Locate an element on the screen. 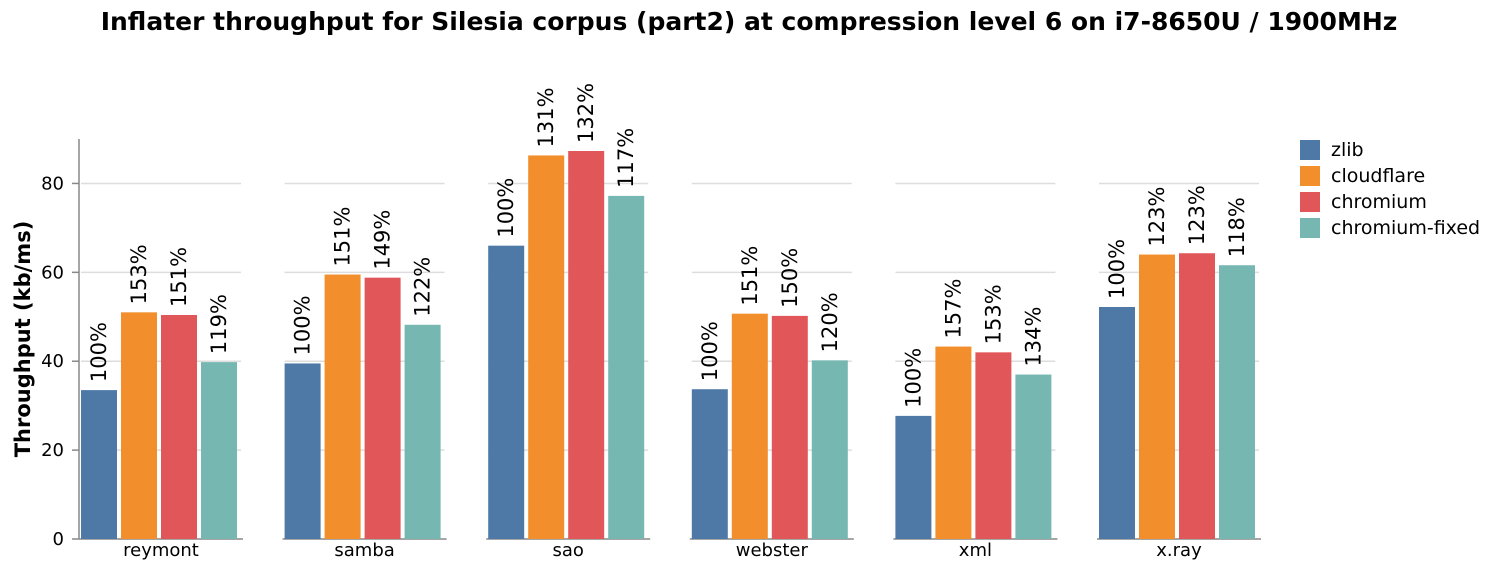 The image size is (1498, 570). data-label: 120% is located at coordinates (830, 322).